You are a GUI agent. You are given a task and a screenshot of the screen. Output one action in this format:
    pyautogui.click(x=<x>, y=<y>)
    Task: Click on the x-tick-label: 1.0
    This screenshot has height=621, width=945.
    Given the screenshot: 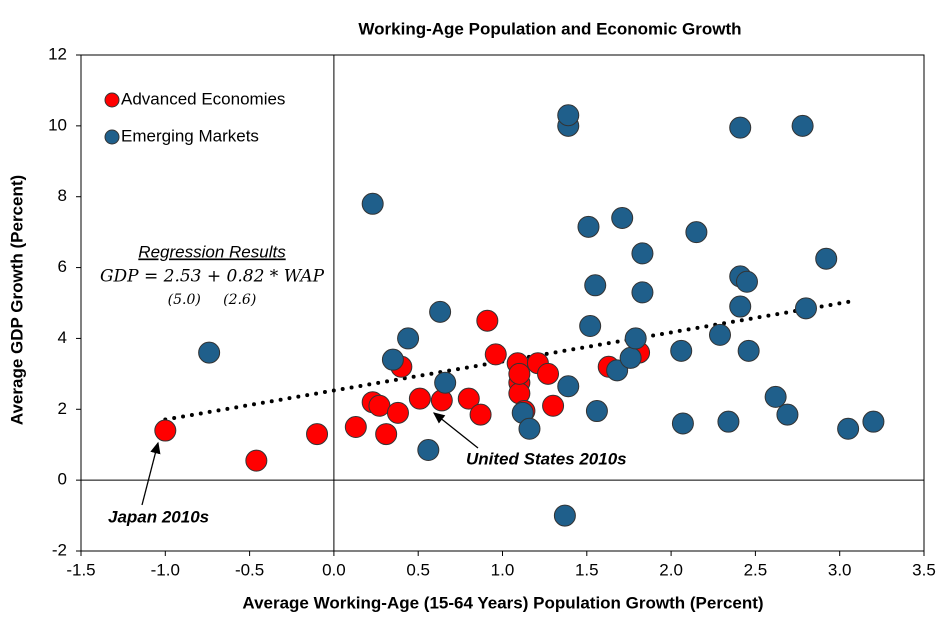 What is the action you would take?
    pyautogui.click(x=503, y=569)
    